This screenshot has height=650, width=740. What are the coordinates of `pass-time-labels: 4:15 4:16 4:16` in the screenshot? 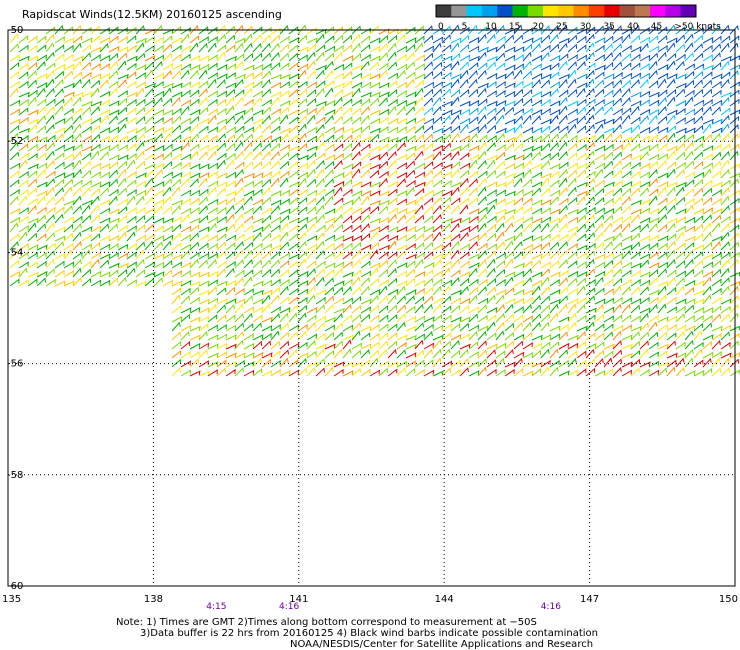 It's located at (383, 607).